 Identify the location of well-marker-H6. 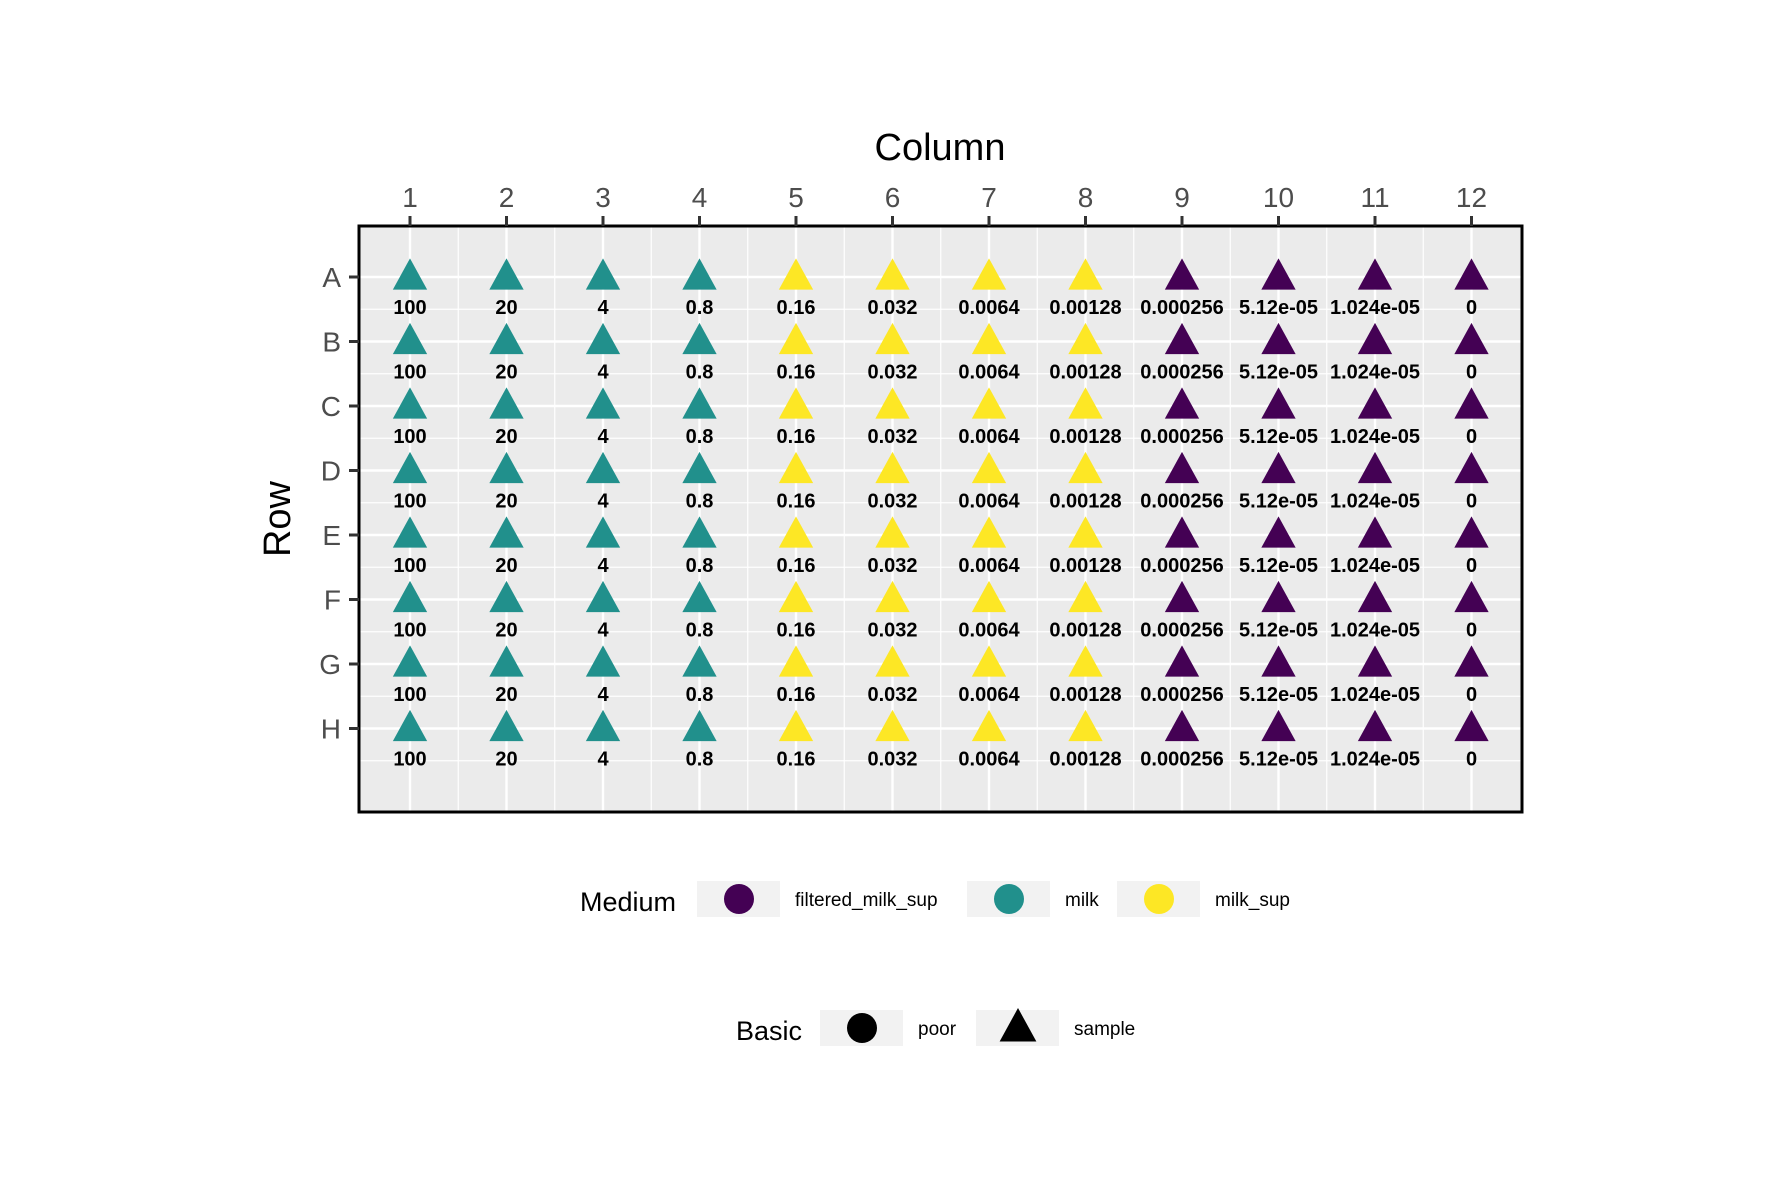
(892, 725).